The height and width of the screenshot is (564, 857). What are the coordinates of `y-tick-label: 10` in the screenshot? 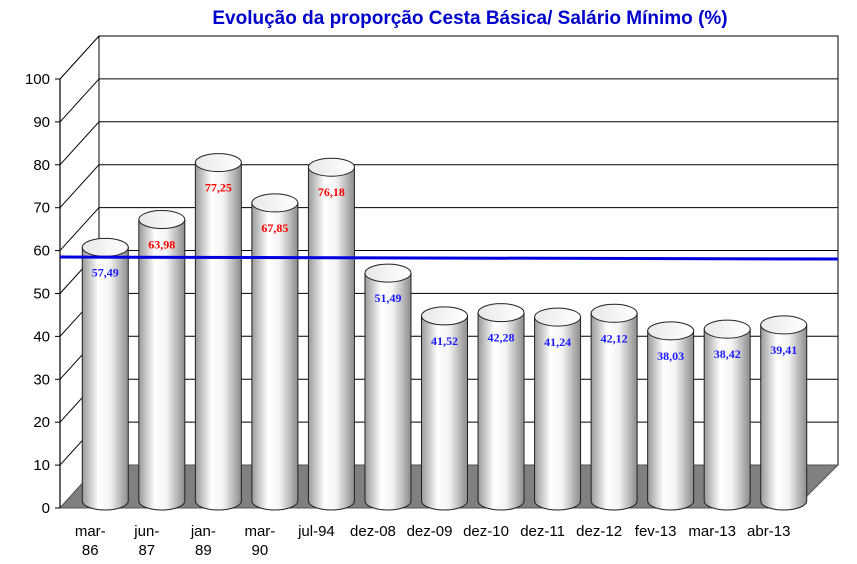 It's located at (41, 465).